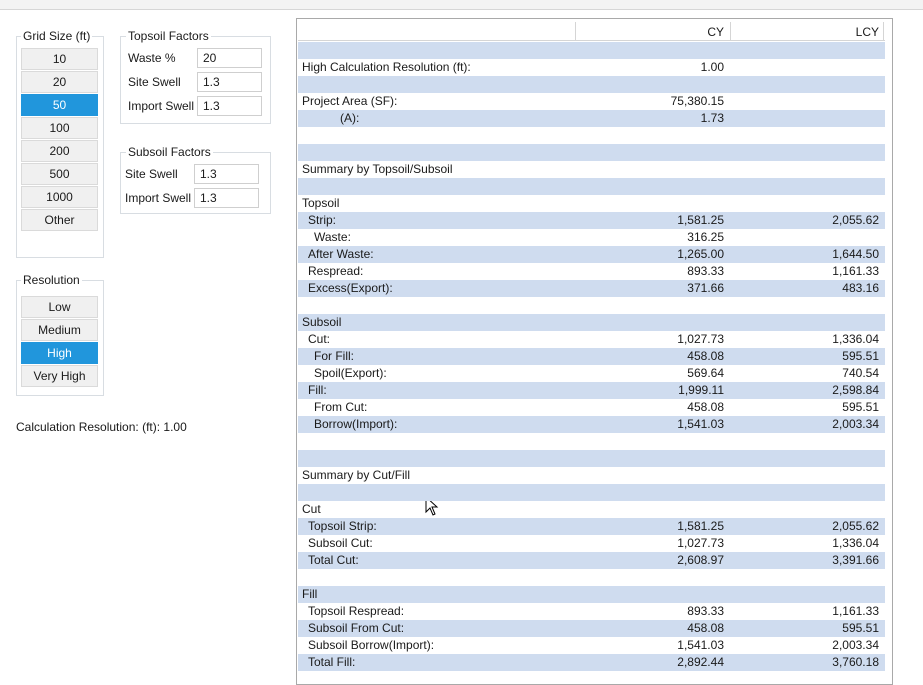 This screenshot has height=685, width=923. I want to click on calculation-resolution: Calculation Resolution: (ft): 1.00, so click(101, 427).